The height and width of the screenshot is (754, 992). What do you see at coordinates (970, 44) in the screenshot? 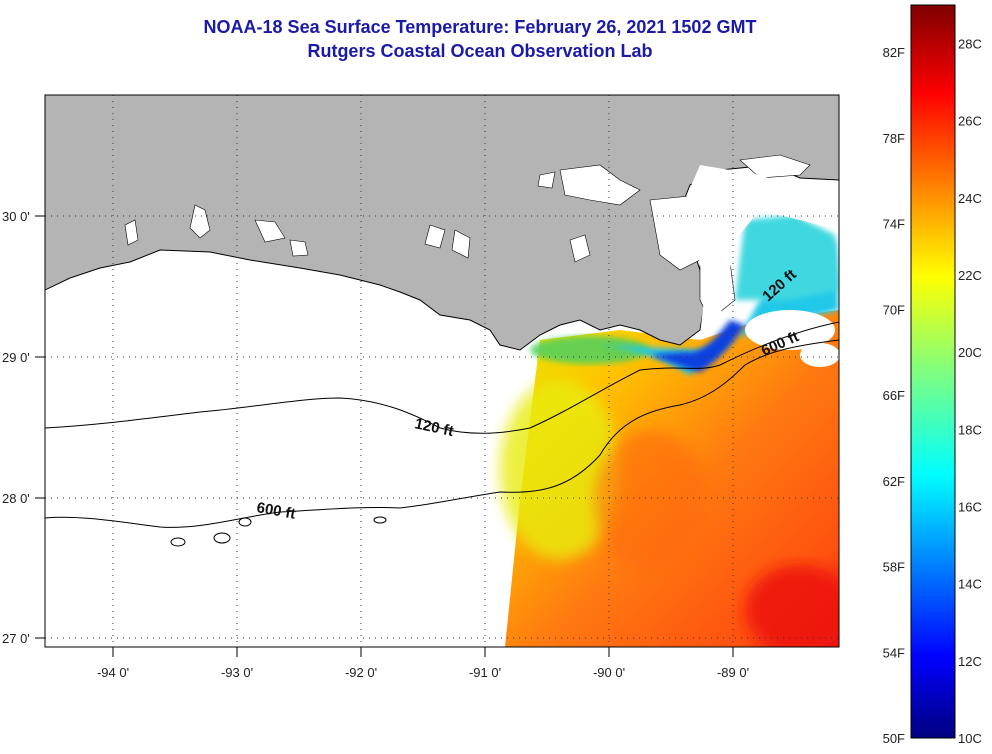
I see `colorbar-celsius-label: 28C` at bounding box center [970, 44].